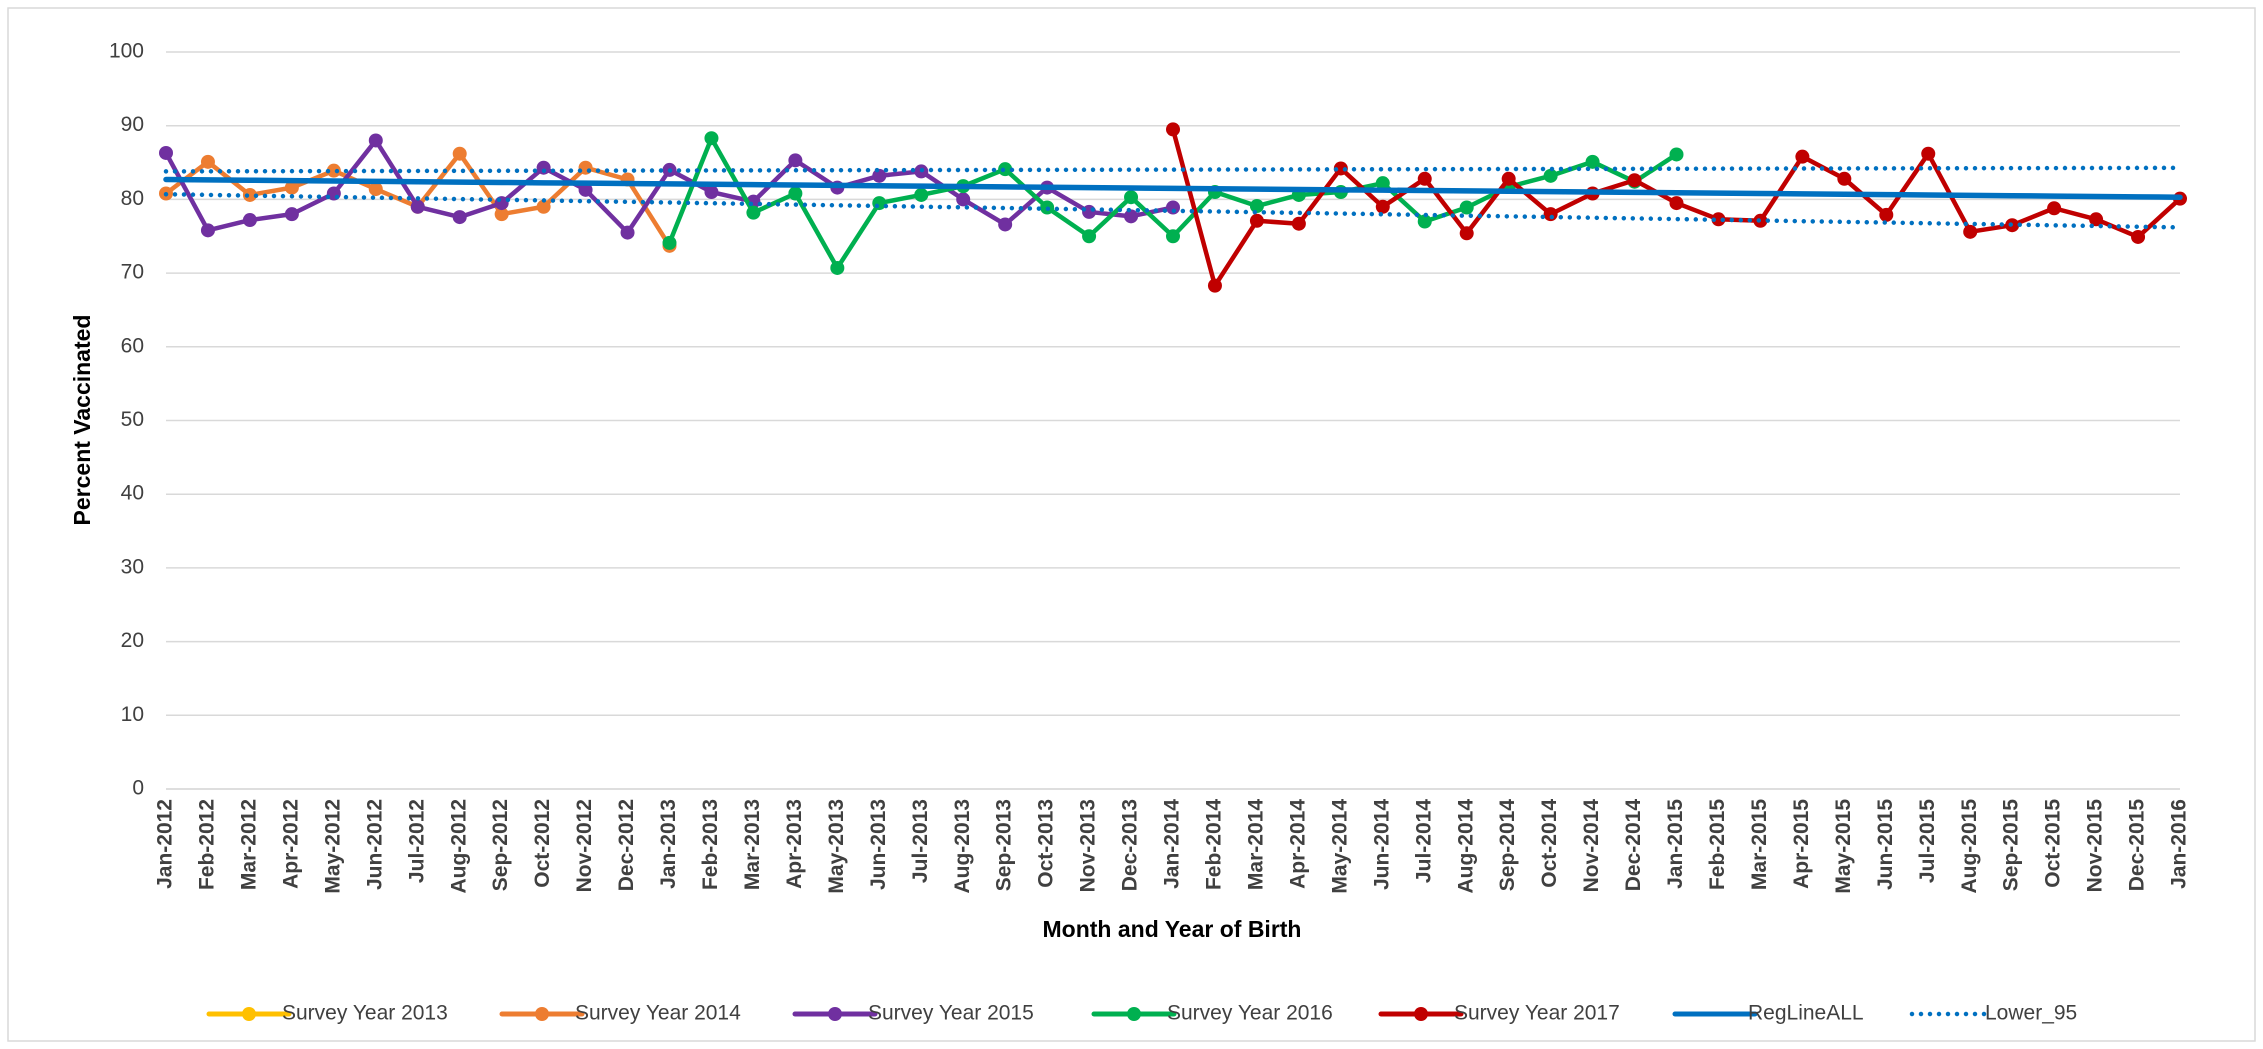 Image resolution: width=2263 pixels, height=1049 pixels. What do you see at coordinates (1969, 846) in the screenshot?
I see `x-tick-label: Aug-2015` at bounding box center [1969, 846].